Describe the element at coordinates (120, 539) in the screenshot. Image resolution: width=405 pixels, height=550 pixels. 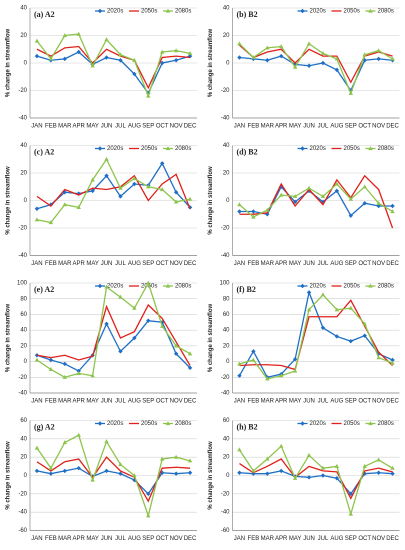
I see `x-tick-label: JUL` at that location.